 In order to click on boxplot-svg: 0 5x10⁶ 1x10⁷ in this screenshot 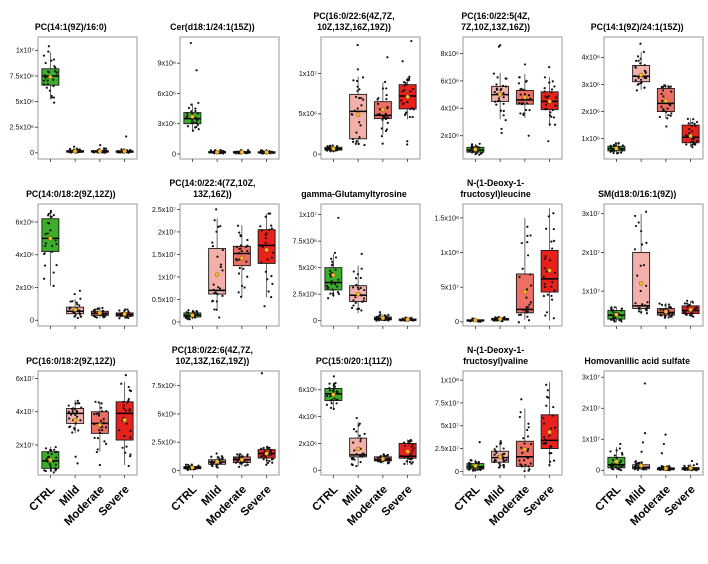, I will do `click(360, 99)`.